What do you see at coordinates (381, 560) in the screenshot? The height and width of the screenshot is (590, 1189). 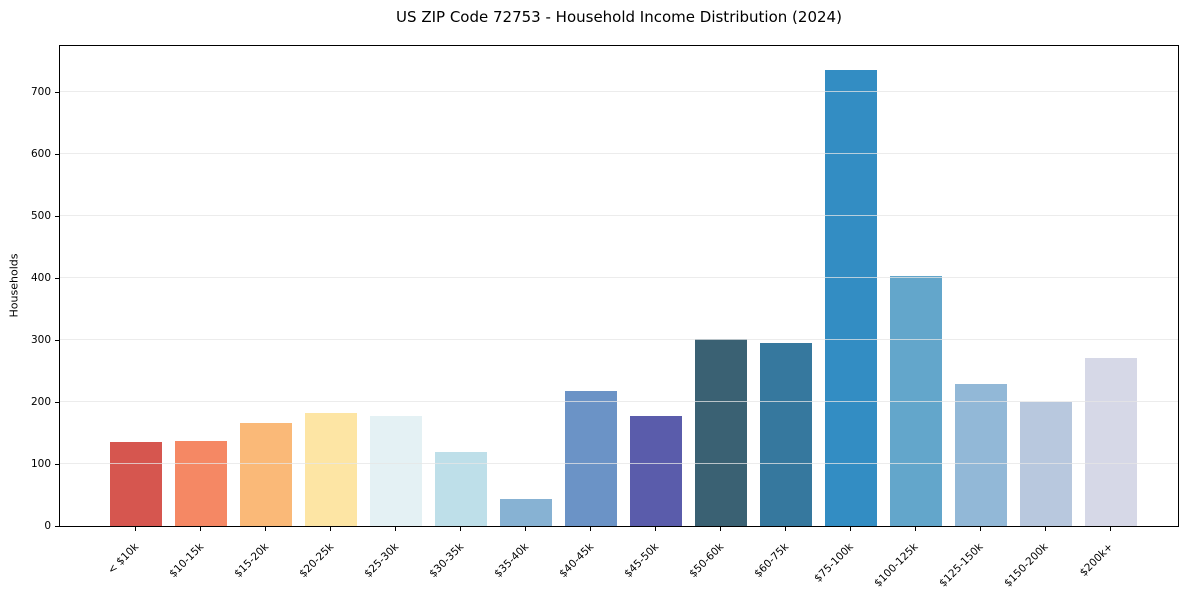 I see `xtick-label-4: $25-30k` at bounding box center [381, 560].